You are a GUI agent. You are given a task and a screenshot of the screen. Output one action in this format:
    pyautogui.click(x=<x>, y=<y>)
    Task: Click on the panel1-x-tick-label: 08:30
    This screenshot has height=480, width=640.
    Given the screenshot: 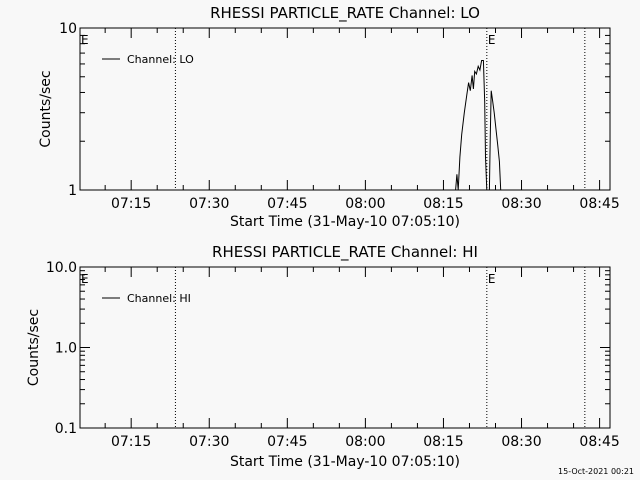 What is the action you would take?
    pyautogui.click(x=521, y=204)
    